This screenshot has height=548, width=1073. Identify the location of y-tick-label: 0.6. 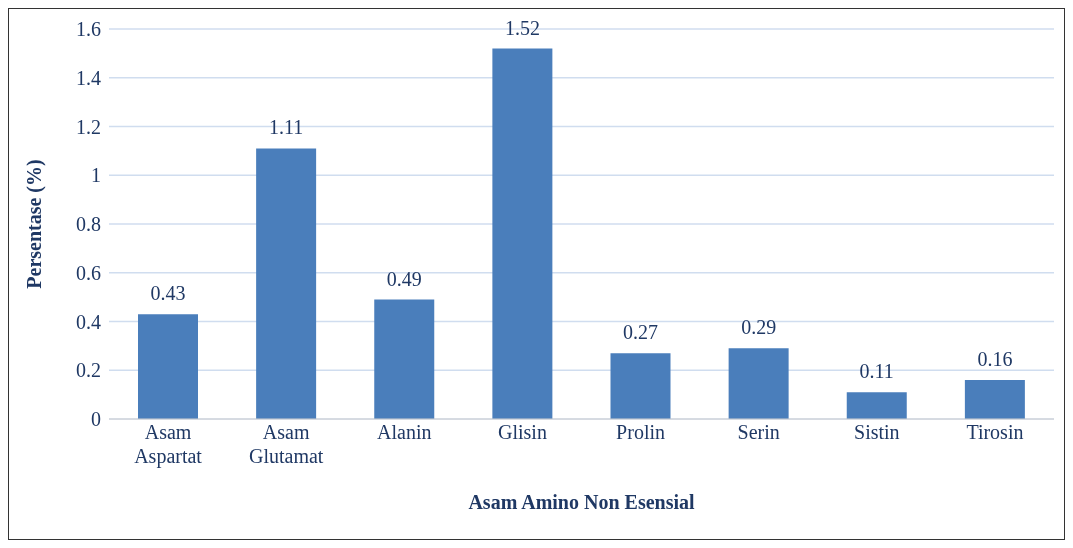
(88, 272).